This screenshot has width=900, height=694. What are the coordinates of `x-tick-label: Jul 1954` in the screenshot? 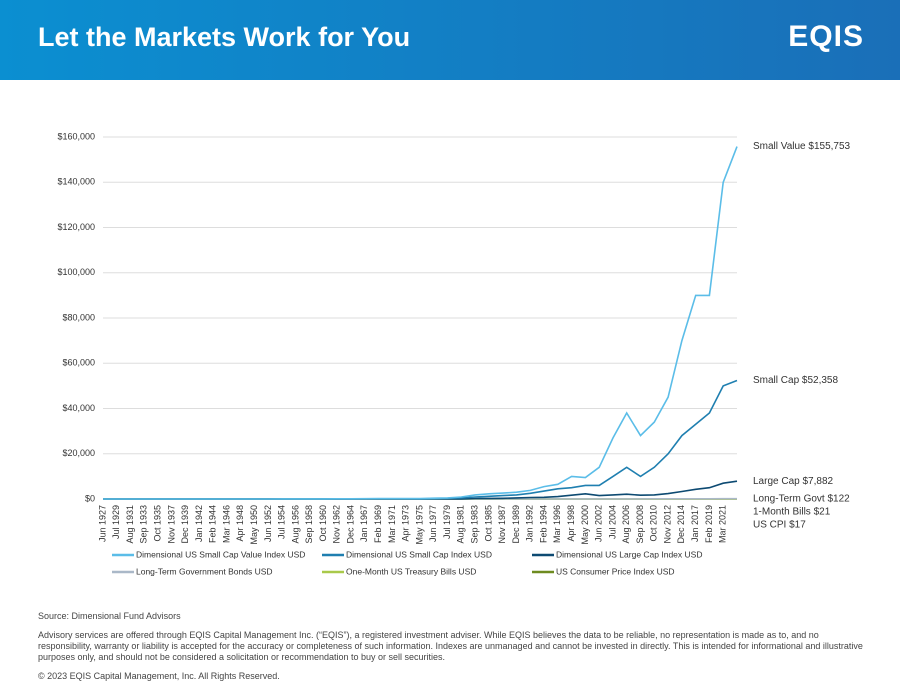 It's located at (282, 522).